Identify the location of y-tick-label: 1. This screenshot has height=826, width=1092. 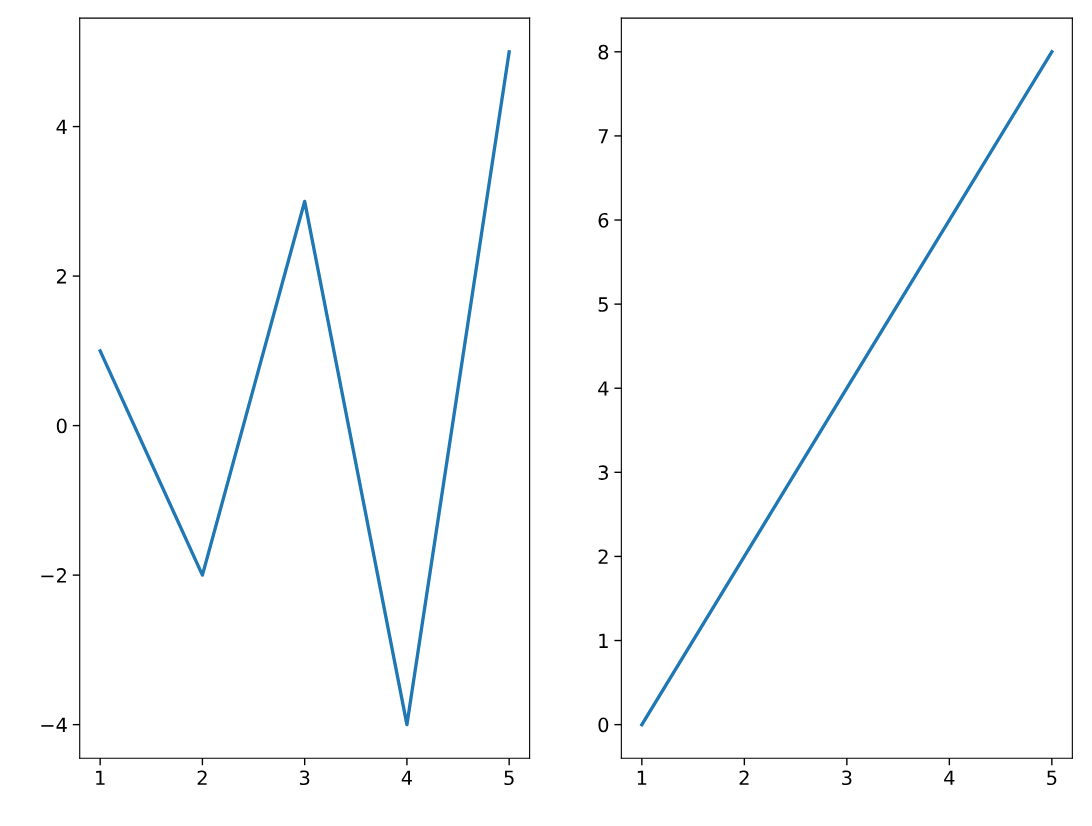
(603, 640).